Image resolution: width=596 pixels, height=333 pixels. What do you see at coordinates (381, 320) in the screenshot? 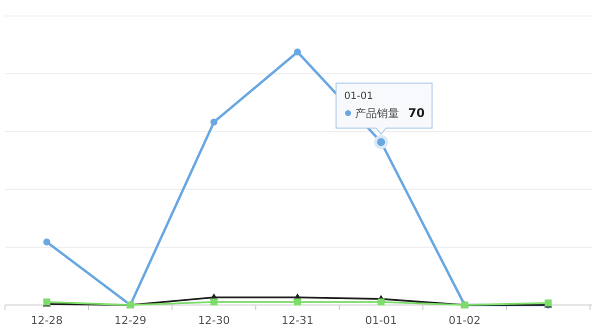
I see `x-tick-label: 01-01` at bounding box center [381, 320].